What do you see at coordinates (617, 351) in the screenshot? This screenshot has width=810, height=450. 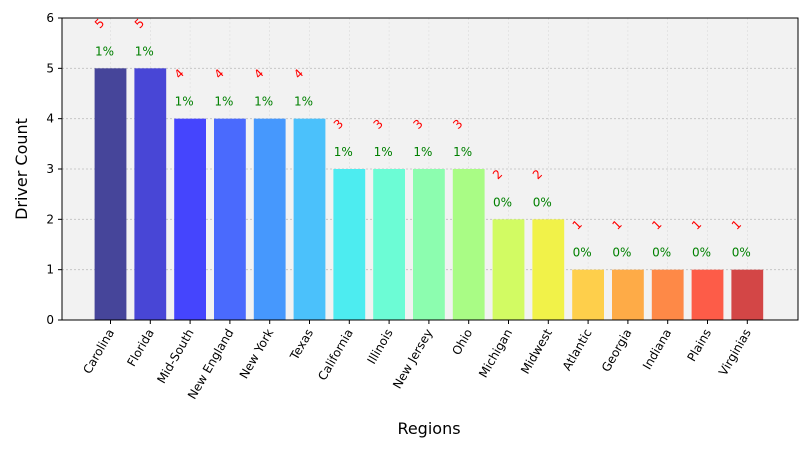 I see `x-tick-label: Georgia` at bounding box center [617, 351].